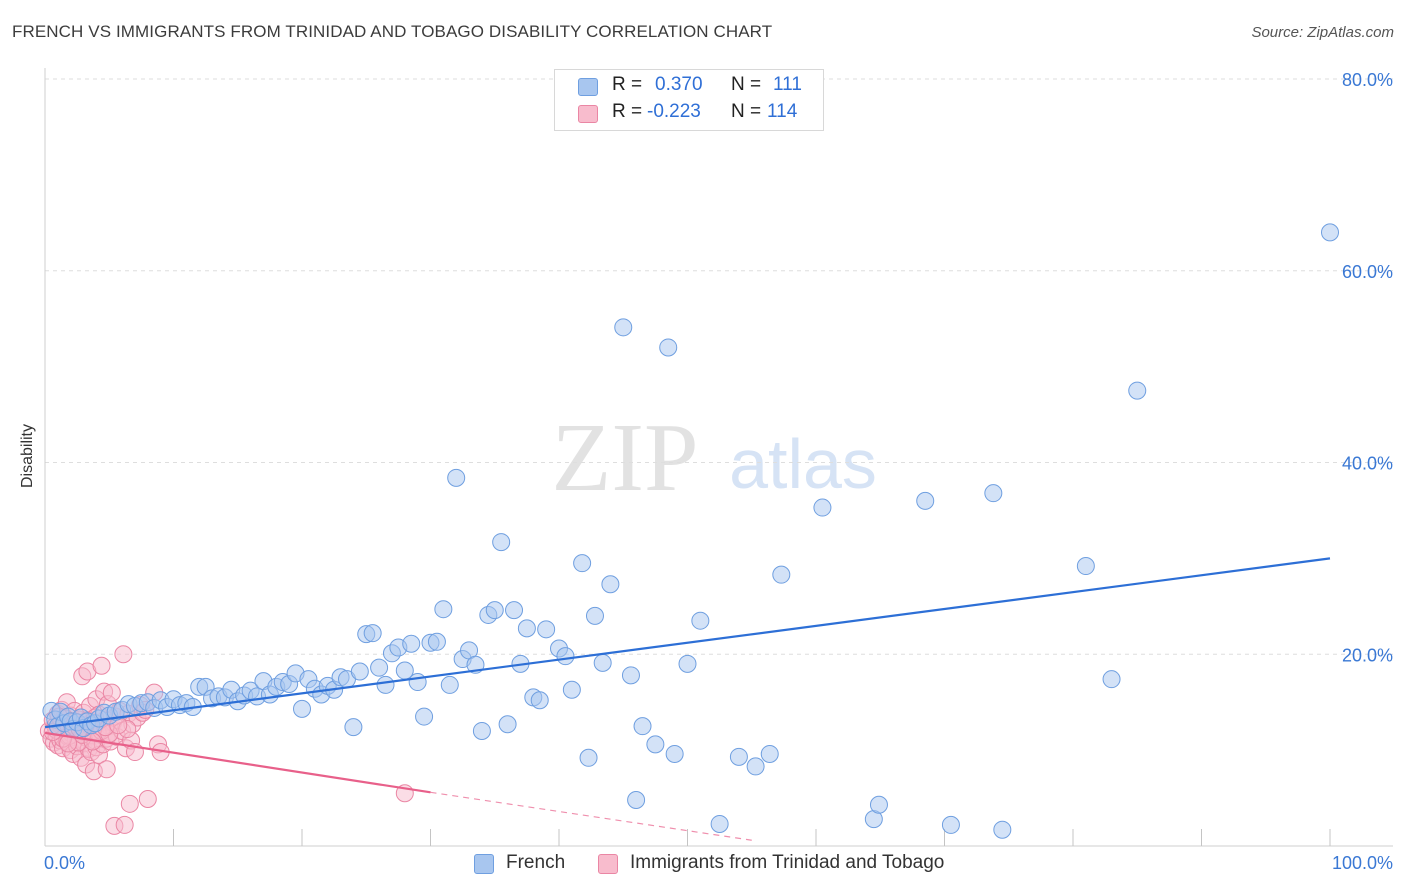  I want to click on x-tick-label-max: 100.0%, so click(1362, 863).